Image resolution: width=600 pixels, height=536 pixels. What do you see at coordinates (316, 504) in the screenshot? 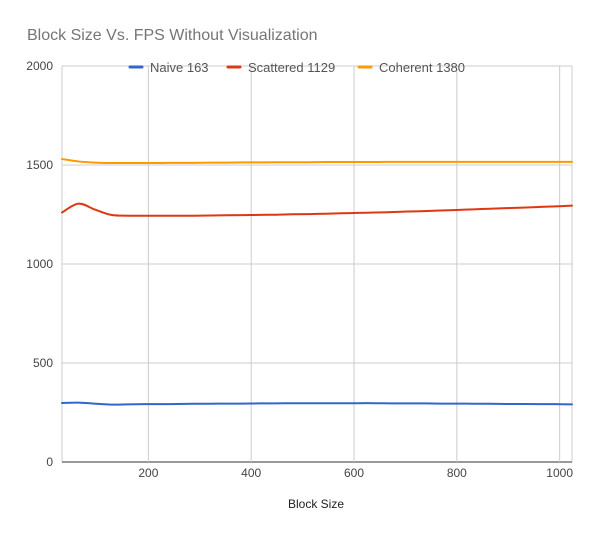
I see `x-axis-title: Block Size` at bounding box center [316, 504].